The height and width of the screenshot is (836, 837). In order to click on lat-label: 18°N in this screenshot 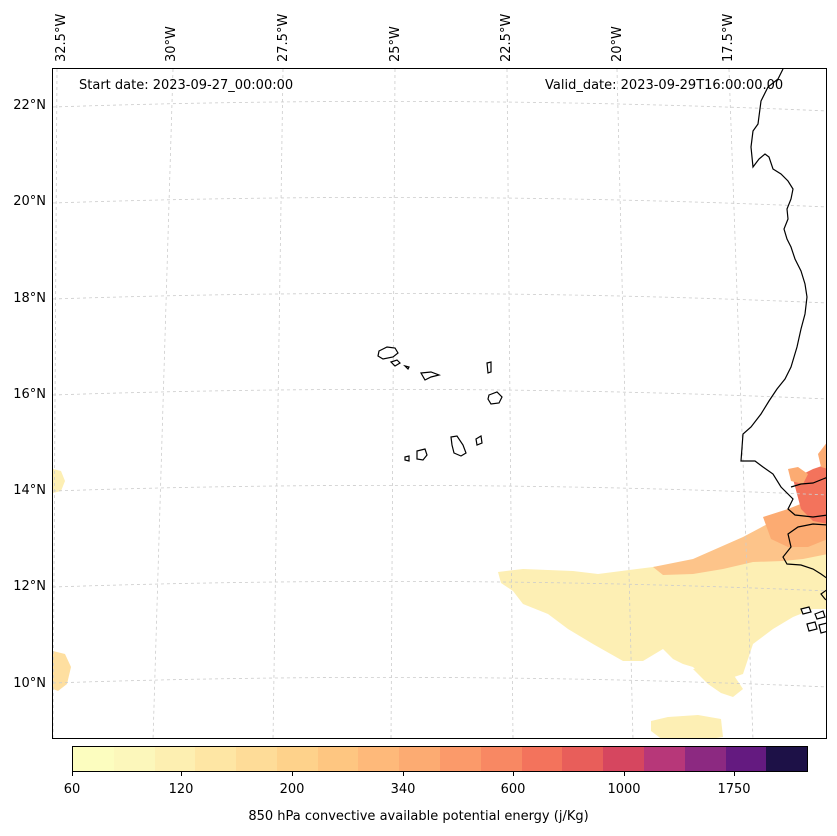, I will do `click(29, 298)`.